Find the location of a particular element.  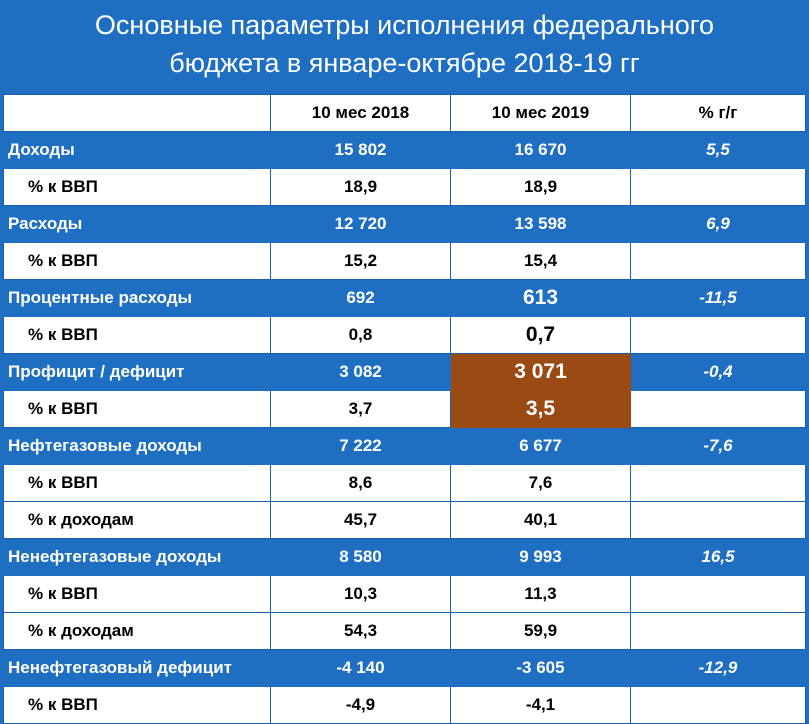

value-2019: 9 993 is located at coordinates (540, 557).